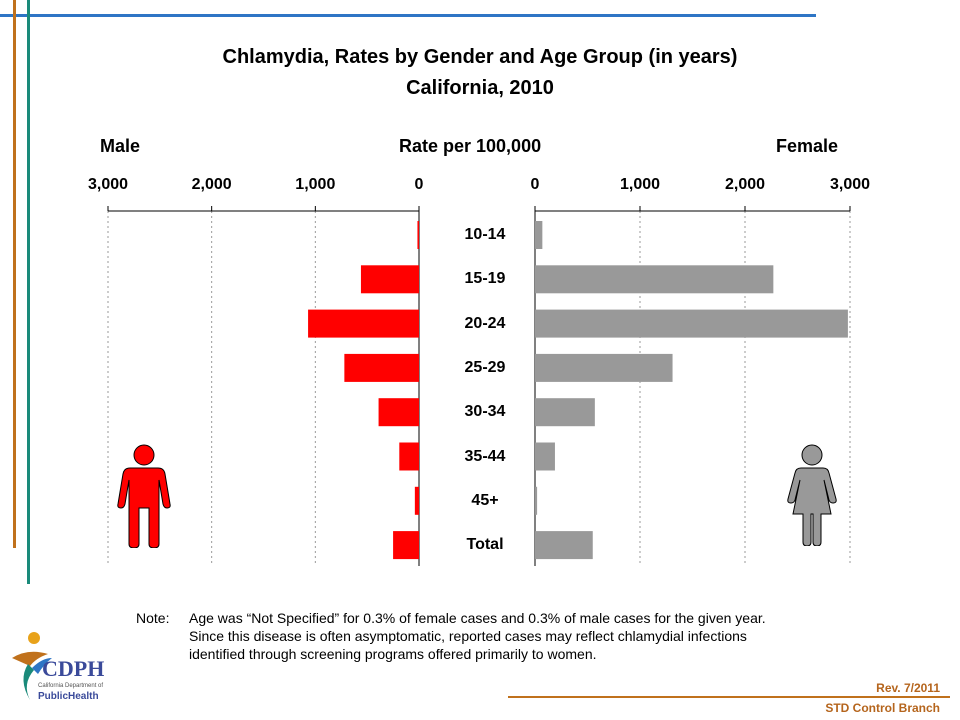  Describe the element at coordinates (28, 292) in the screenshot. I see `green-left-line` at that location.